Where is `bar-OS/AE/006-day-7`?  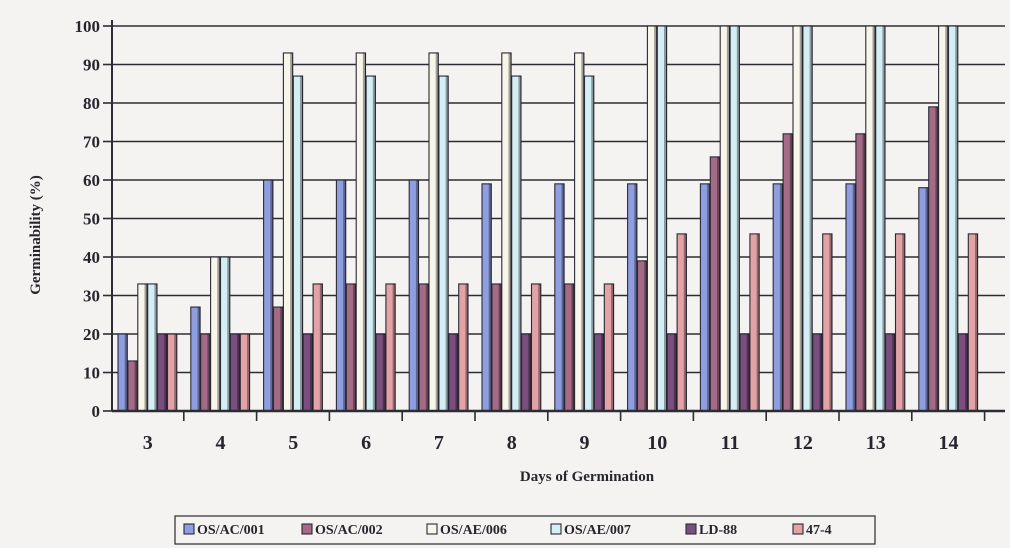
bar-OS/AE/006-day-7 is located at coordinates (433, 232).